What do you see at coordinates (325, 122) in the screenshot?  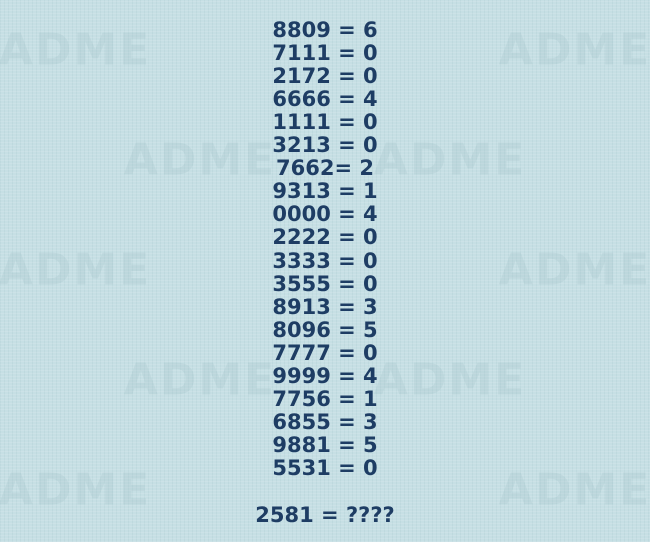 I see `equation-line: 1111 = 0` at bounding box center [325, 122].